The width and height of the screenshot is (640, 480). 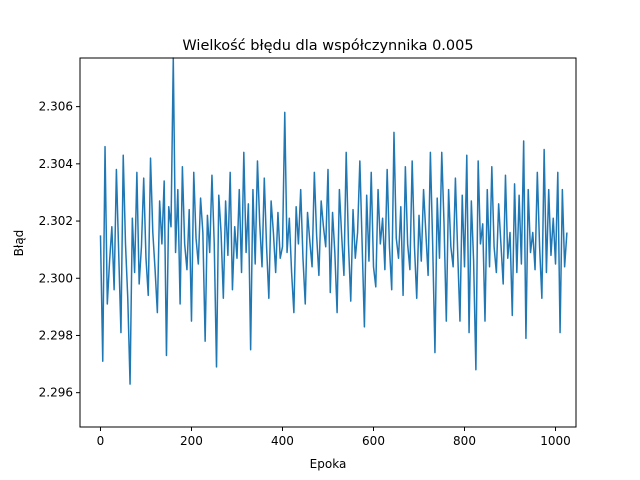 I want to click on y-axis-title: Błąd, so click(x=19, y=243).